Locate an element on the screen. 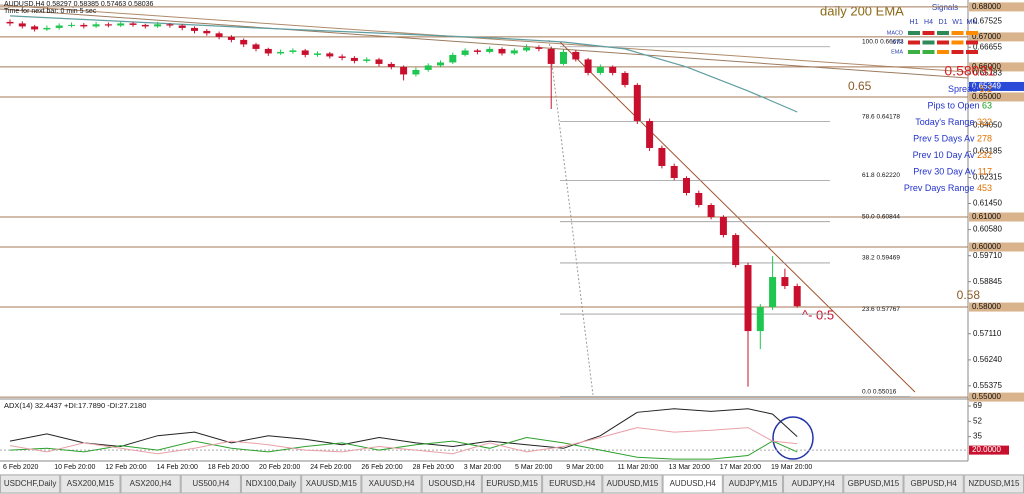 Image resolution: width=1024 pixels, height=494 pixels. tab-label: EURUSD,H4 is located at coordinates (572, 483).